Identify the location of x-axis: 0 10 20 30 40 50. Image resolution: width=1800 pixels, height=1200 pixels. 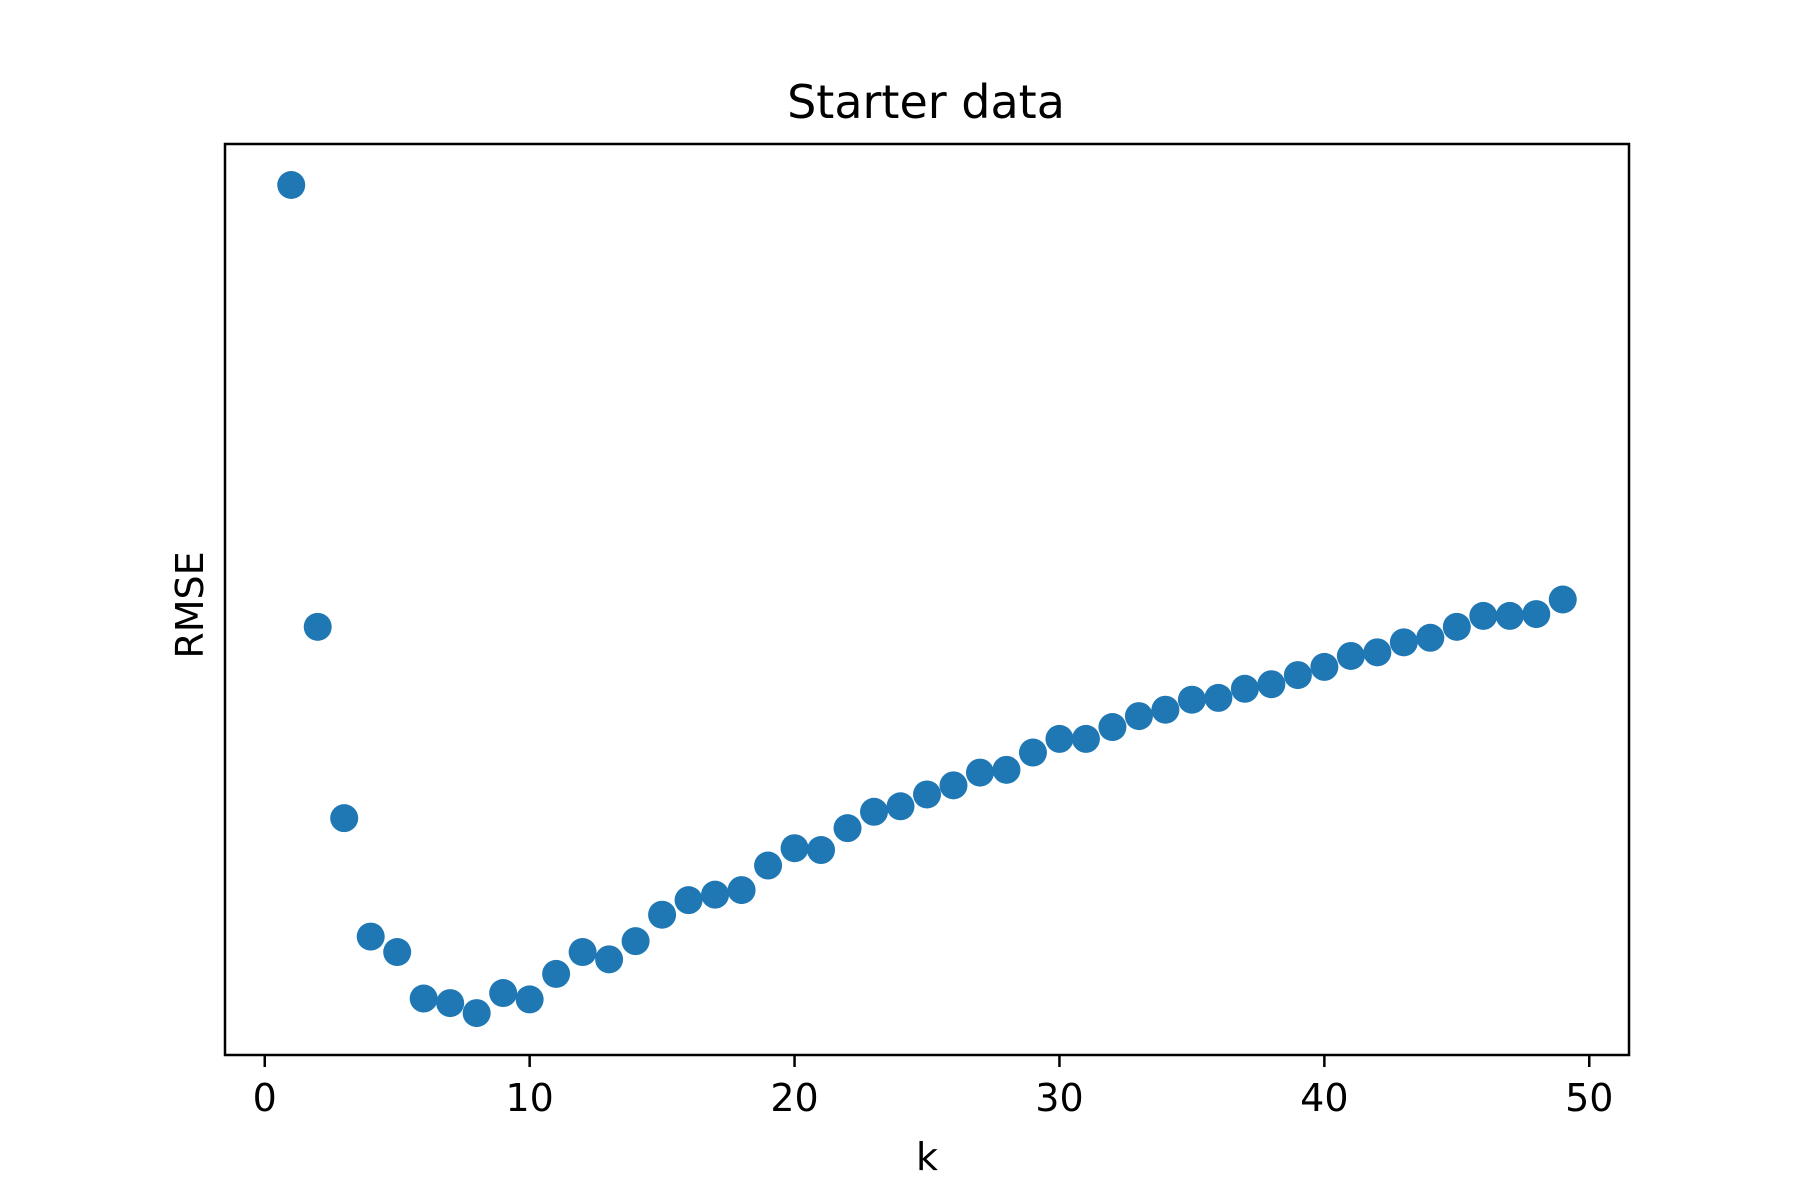
(933, 1087).